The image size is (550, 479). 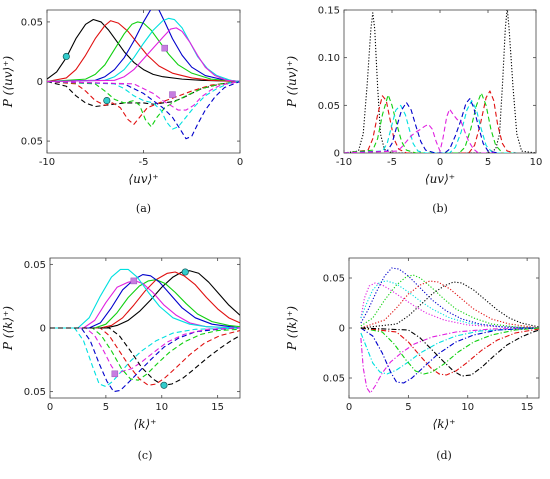 What do you see at coordinates (440, 208) in the screenshot?
I see `subfigure-caption: (b)` at bounding box center [440, 208].